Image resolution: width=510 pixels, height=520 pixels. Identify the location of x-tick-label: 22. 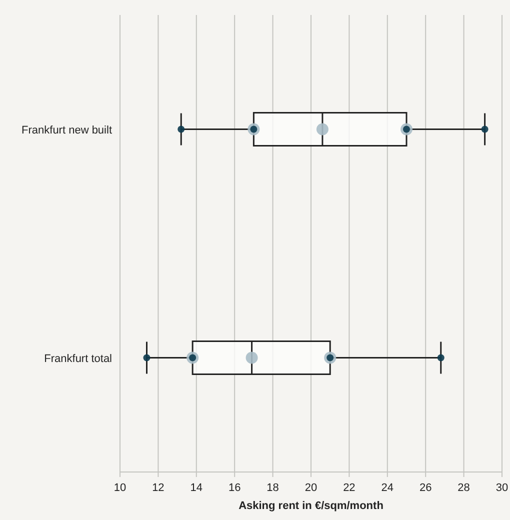
(349, 488).